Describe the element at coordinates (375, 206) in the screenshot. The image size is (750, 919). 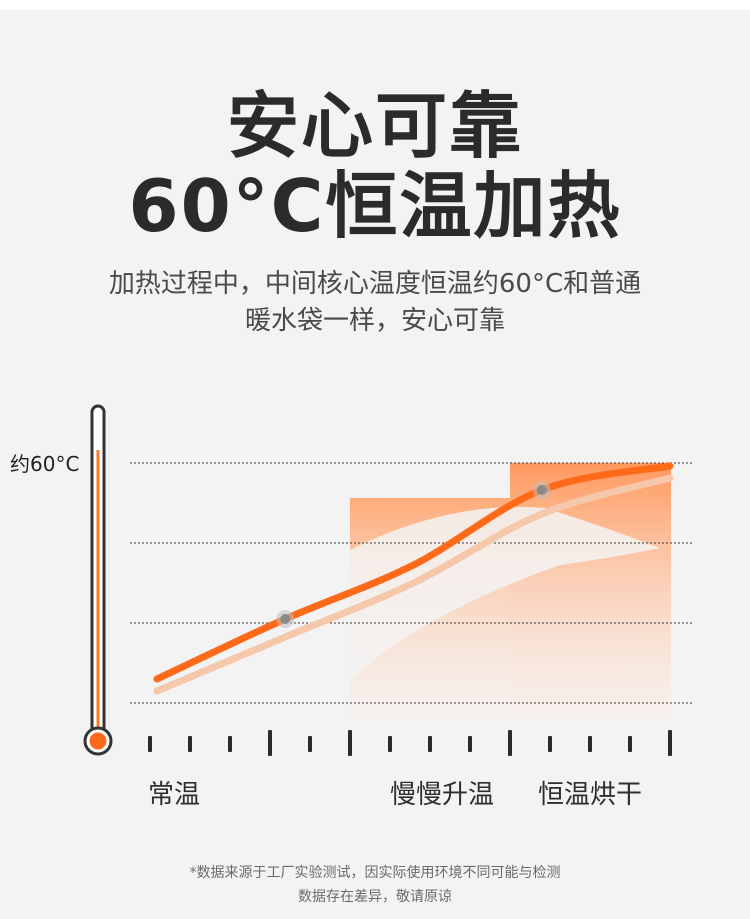
I see `headline-line-2: 60°C恒温加热` at that location.